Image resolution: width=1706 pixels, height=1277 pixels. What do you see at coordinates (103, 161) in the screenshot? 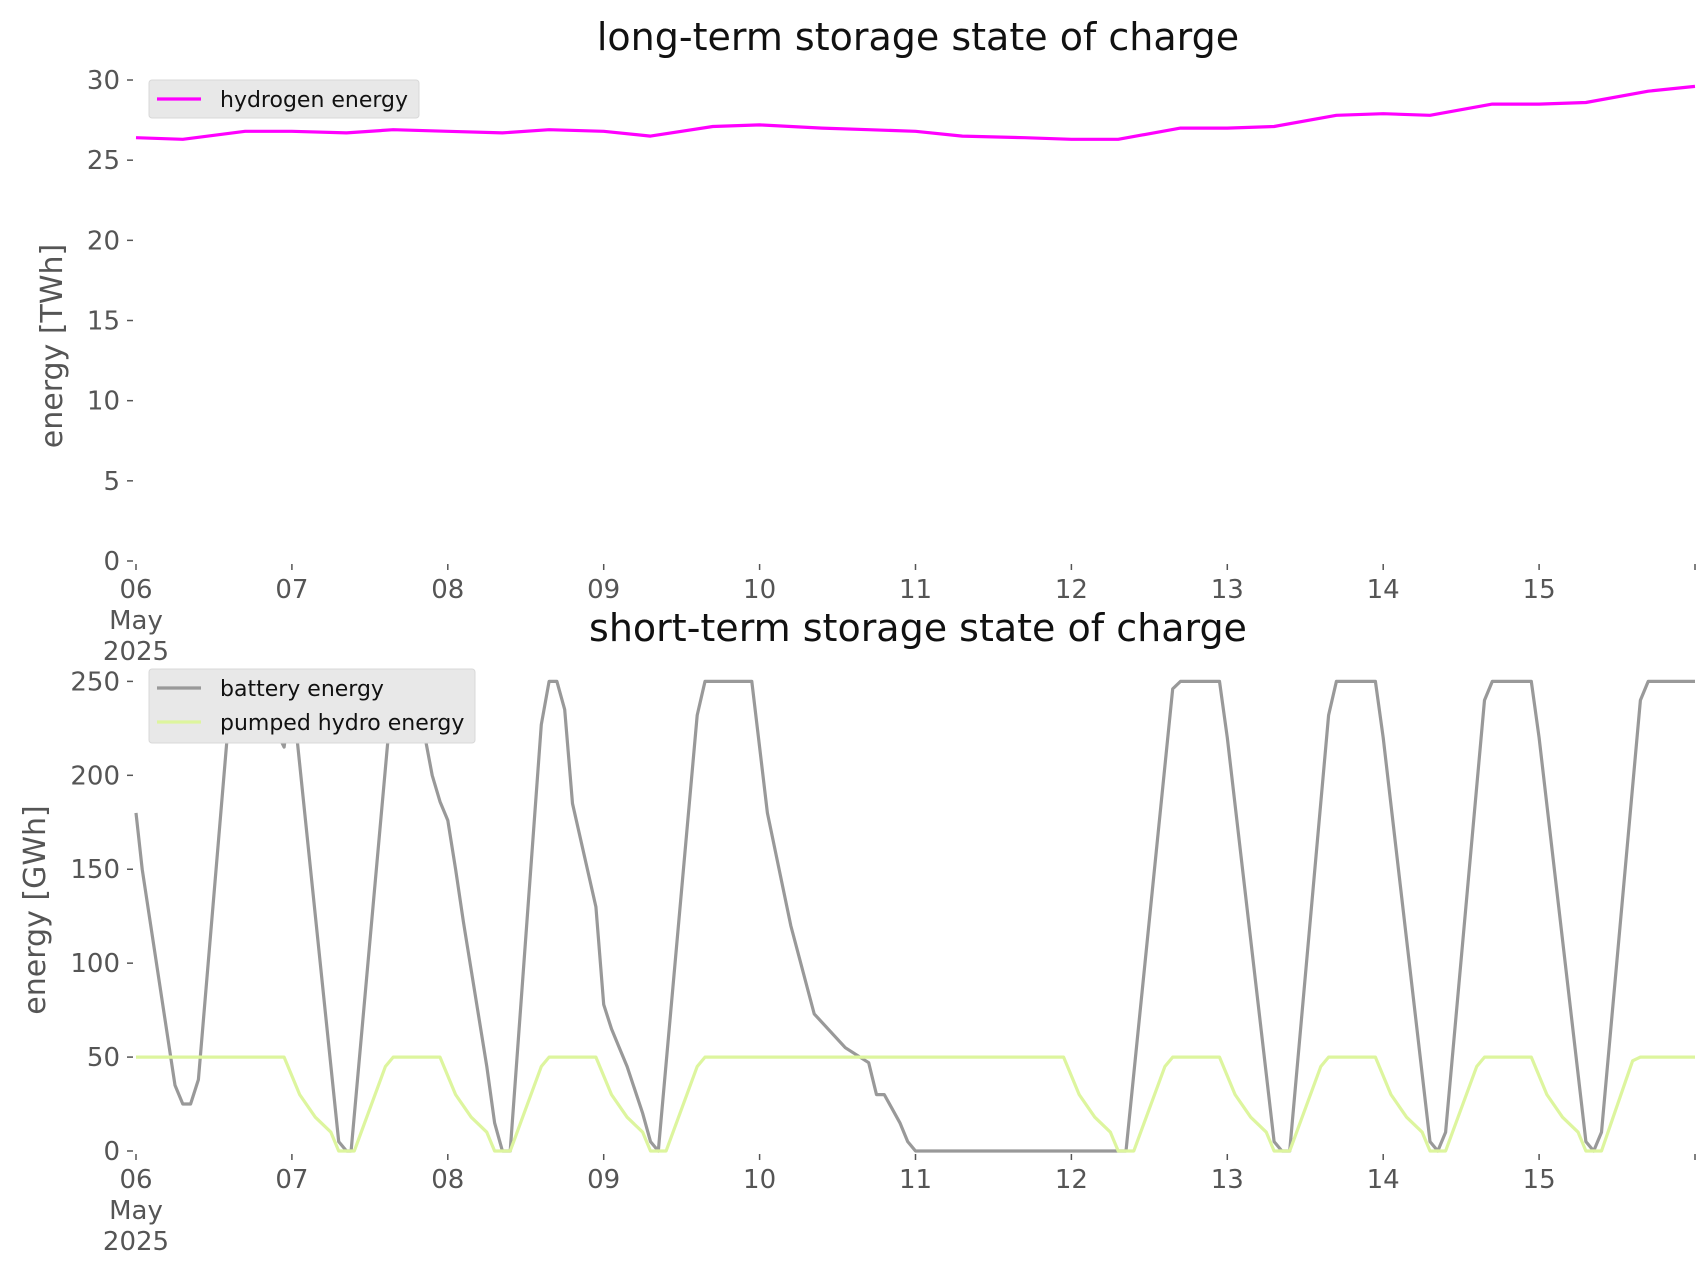
I see `y-tick-label: 25` at bounding box center [103, 161].